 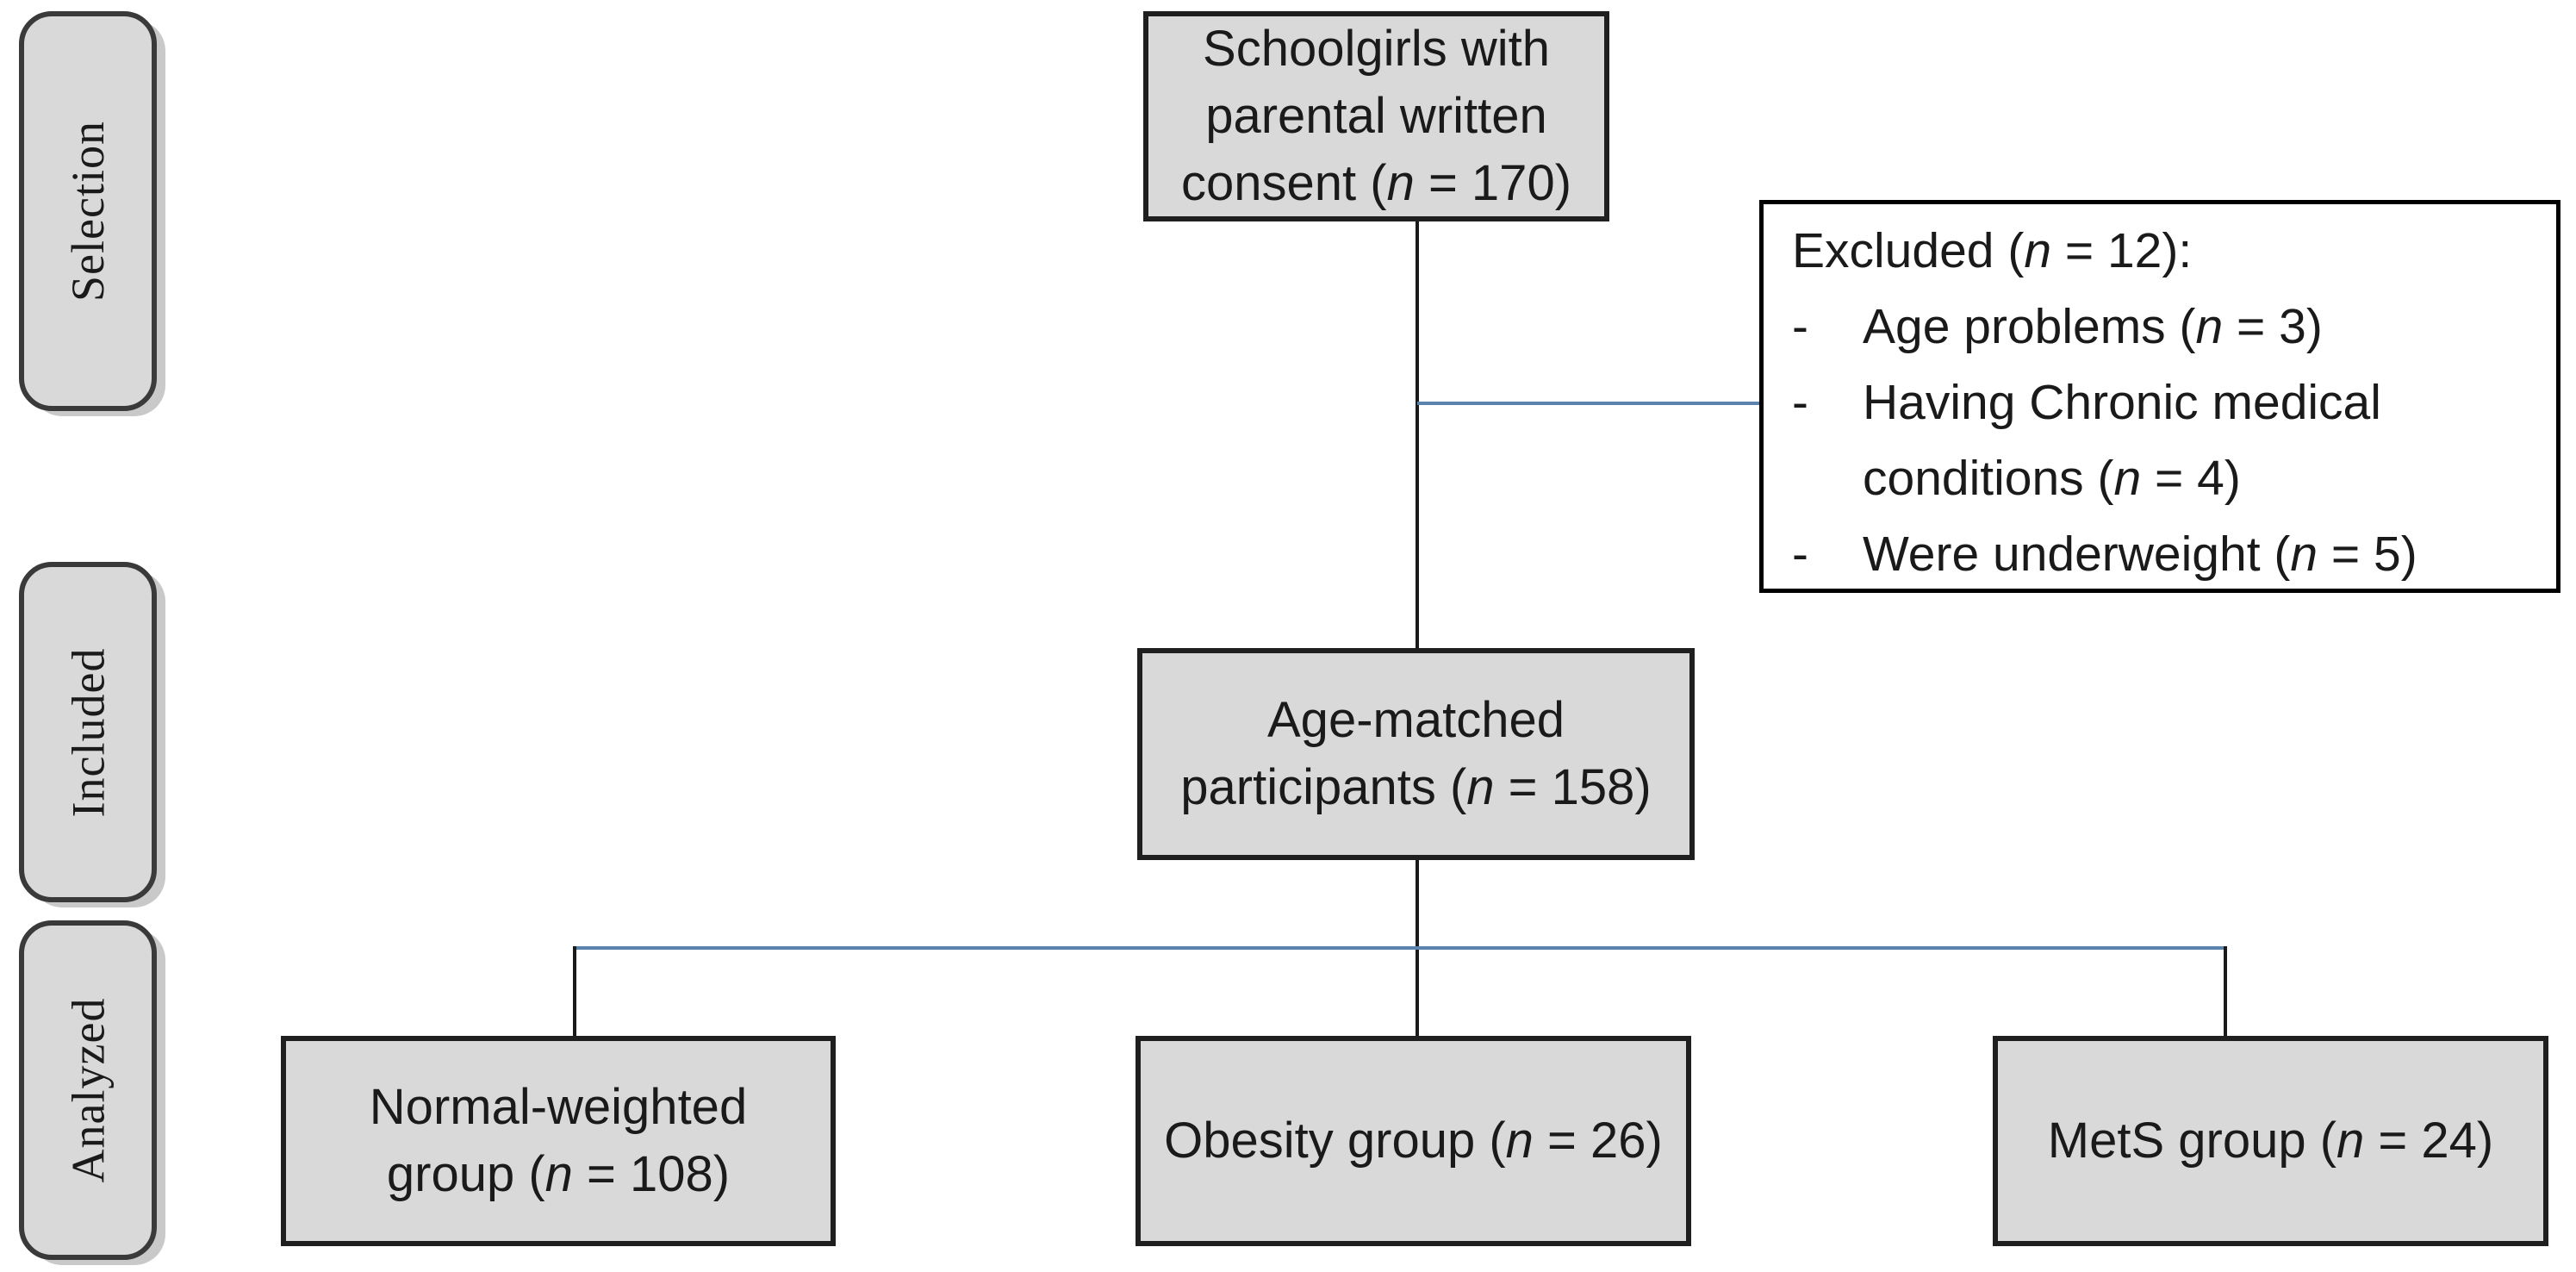 I want to click on excluded-item: - Were underweight (n = 5), so click(x=2162, y=554).